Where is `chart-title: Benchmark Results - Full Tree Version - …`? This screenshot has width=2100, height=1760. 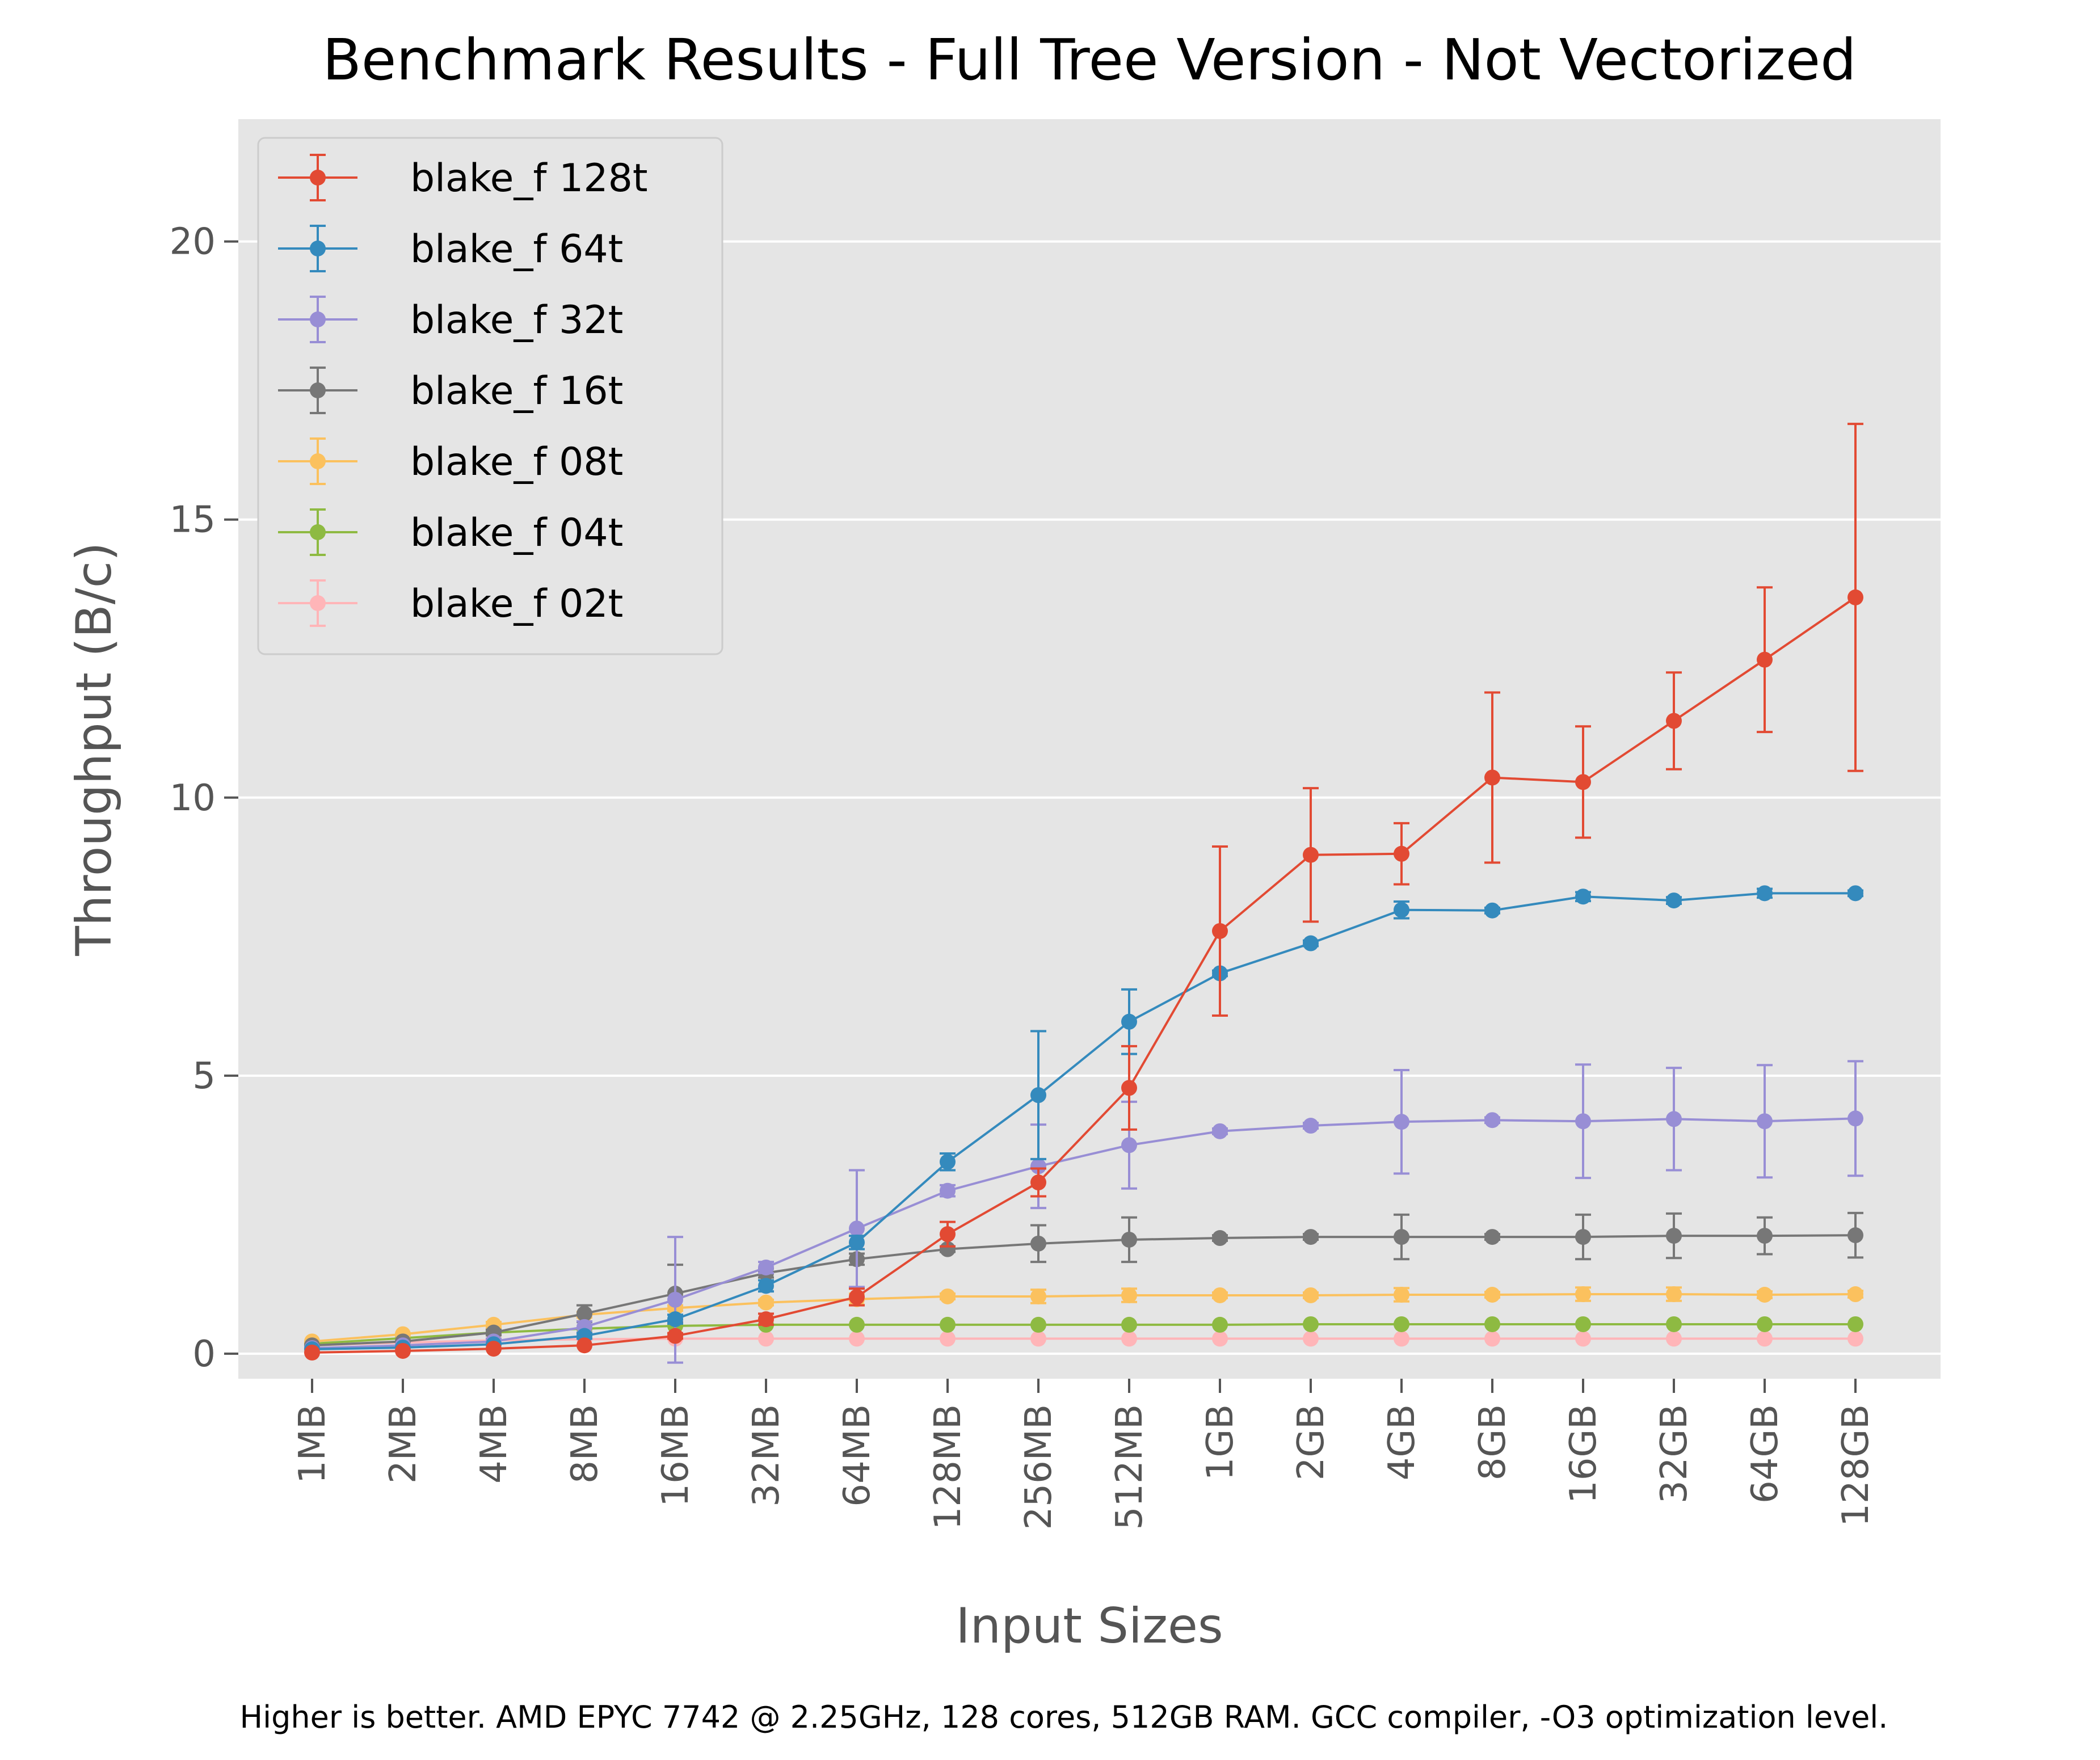
chart-title: Benchmark Results - Full Tree Version - … is located at coordinates (1089, 60).